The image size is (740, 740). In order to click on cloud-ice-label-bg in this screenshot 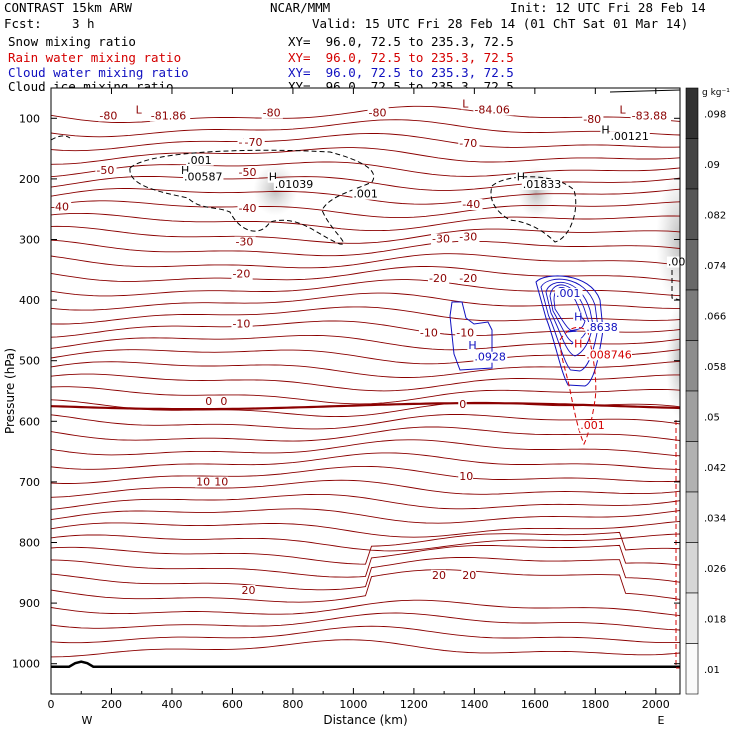, I will do `click(629, 137)`.